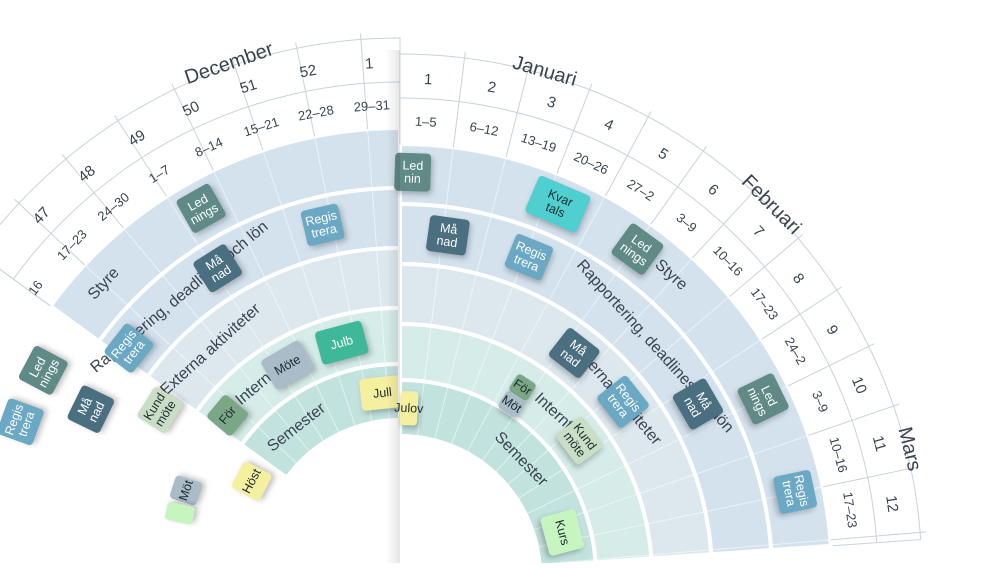  I want to click on date-range-right-0: 1–5, so click(426, 122).